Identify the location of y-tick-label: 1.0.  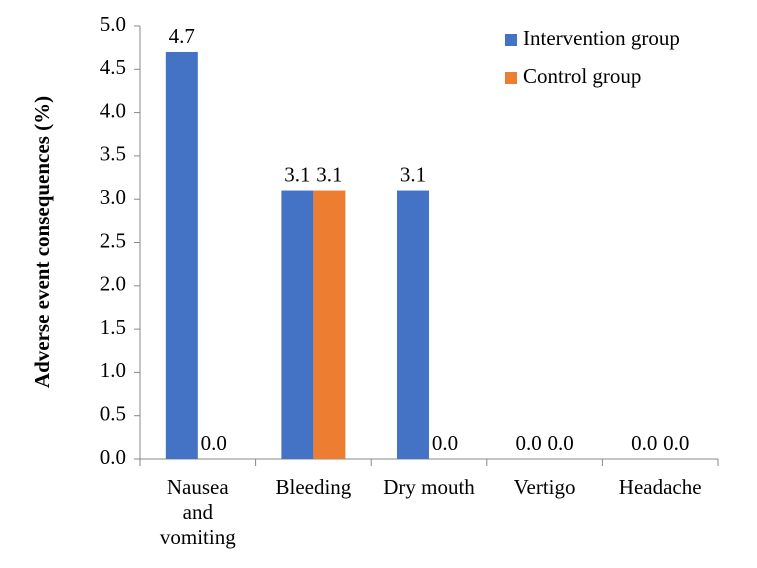
(113, 370).